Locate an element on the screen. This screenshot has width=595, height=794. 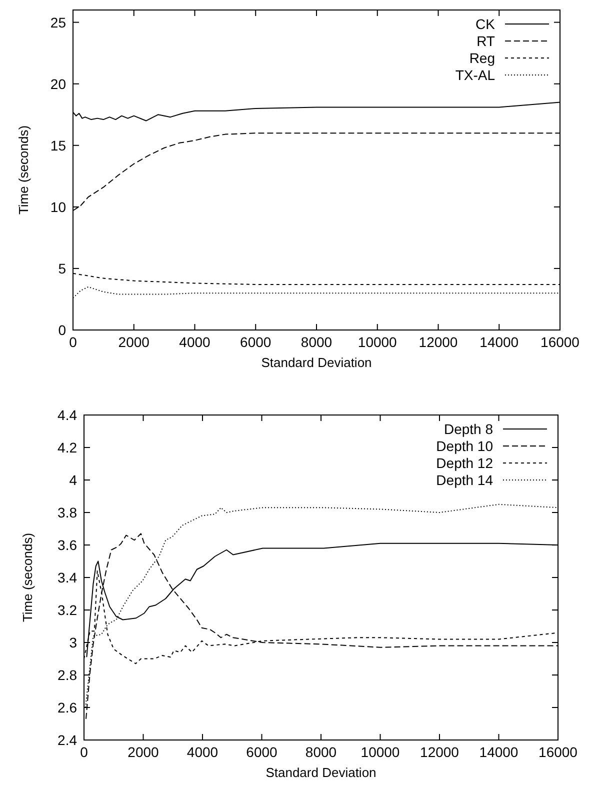
y-tick-label: 20 is located at coordinates (58, 84).